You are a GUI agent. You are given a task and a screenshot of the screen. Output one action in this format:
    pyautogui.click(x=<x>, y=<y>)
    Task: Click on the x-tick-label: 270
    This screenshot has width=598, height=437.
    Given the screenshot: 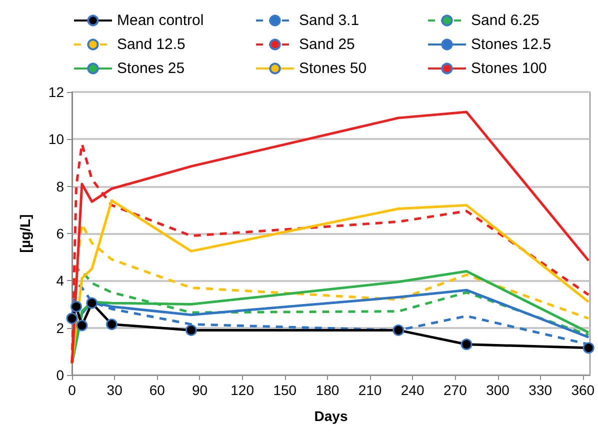 What is the action you would take?
    pyautogui.click(x=456, y=390)
    